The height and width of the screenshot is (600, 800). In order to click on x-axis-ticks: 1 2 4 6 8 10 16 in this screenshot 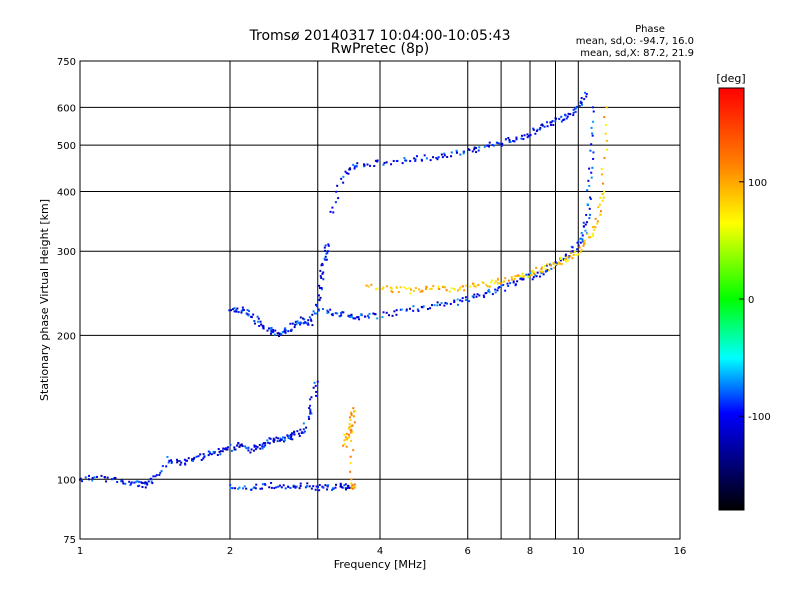, I will do `click(382, 551)`.